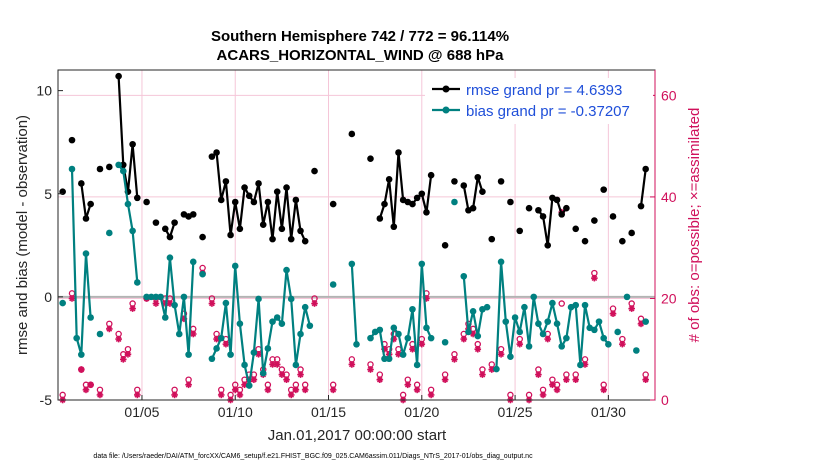 Image resolution: width=830 pixels, height=470 pixels. Describe the element at coordinates (141, 412) in the screenshot. I see `x-tick-label: 01/05` at that location.